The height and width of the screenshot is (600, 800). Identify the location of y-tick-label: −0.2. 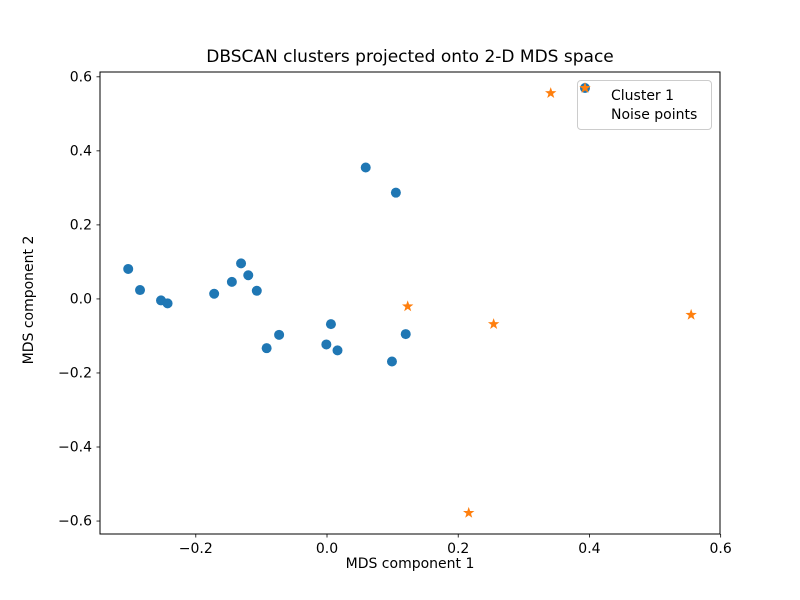
(75, 373).